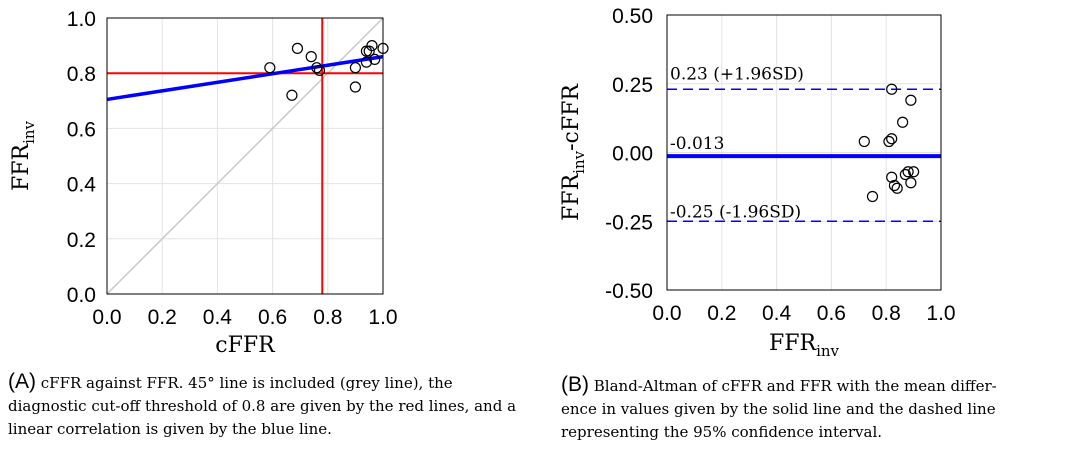  I want to click on caption-b-tag: (B), so click(575, 384).